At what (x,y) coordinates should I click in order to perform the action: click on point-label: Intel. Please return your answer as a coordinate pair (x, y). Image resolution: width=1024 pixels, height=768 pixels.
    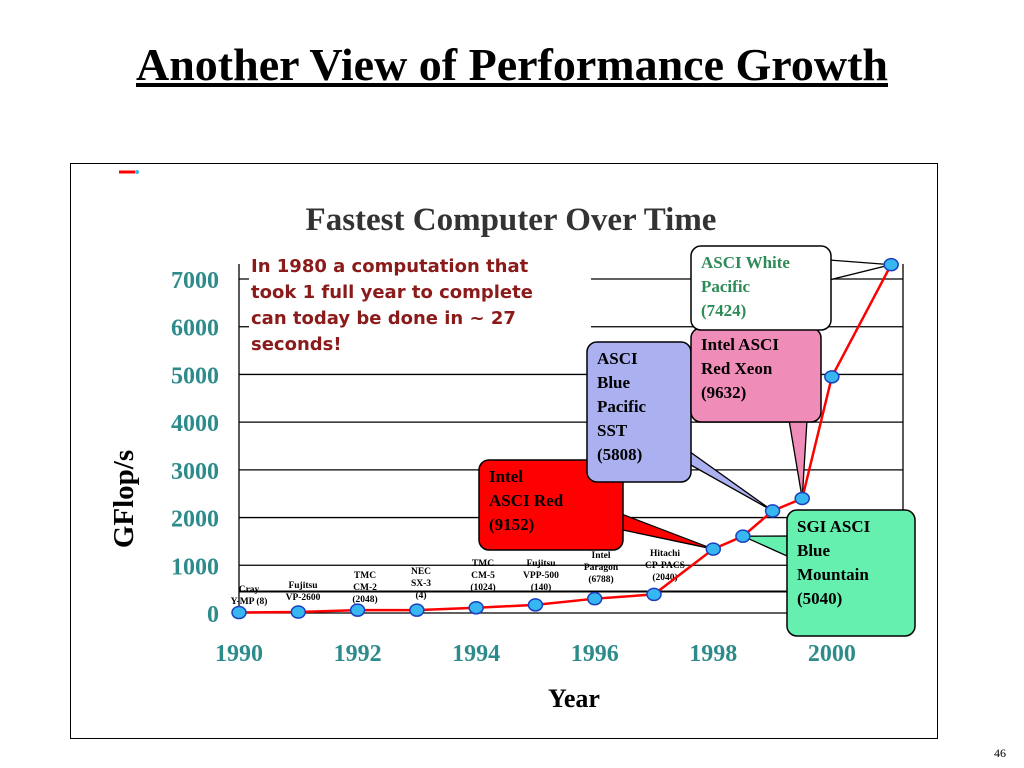
    Looking at the image, I should click on (601, 556).